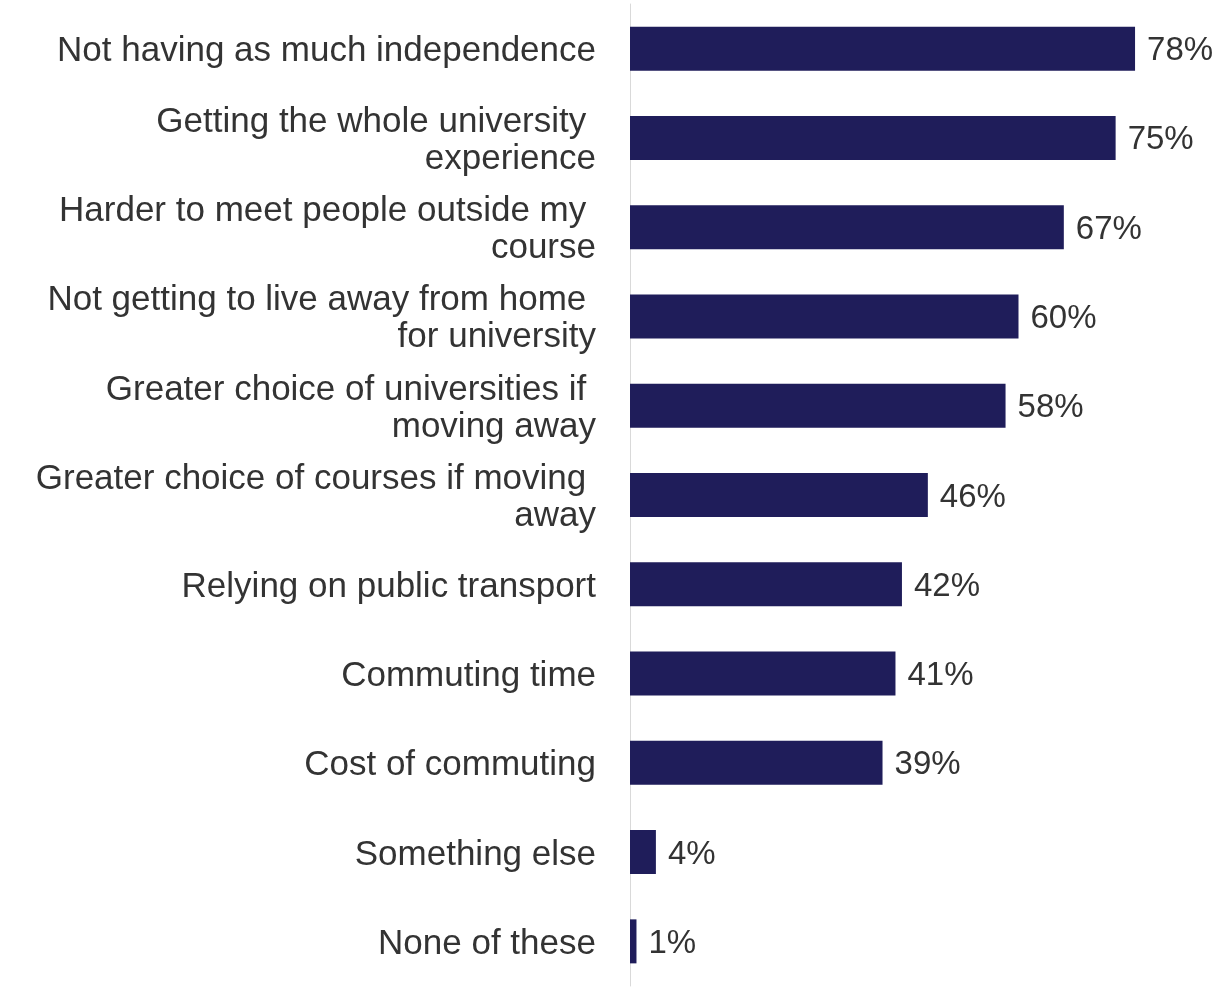  I want to click on y-tick-label: Getting the whole university experience, so click(376, 137).